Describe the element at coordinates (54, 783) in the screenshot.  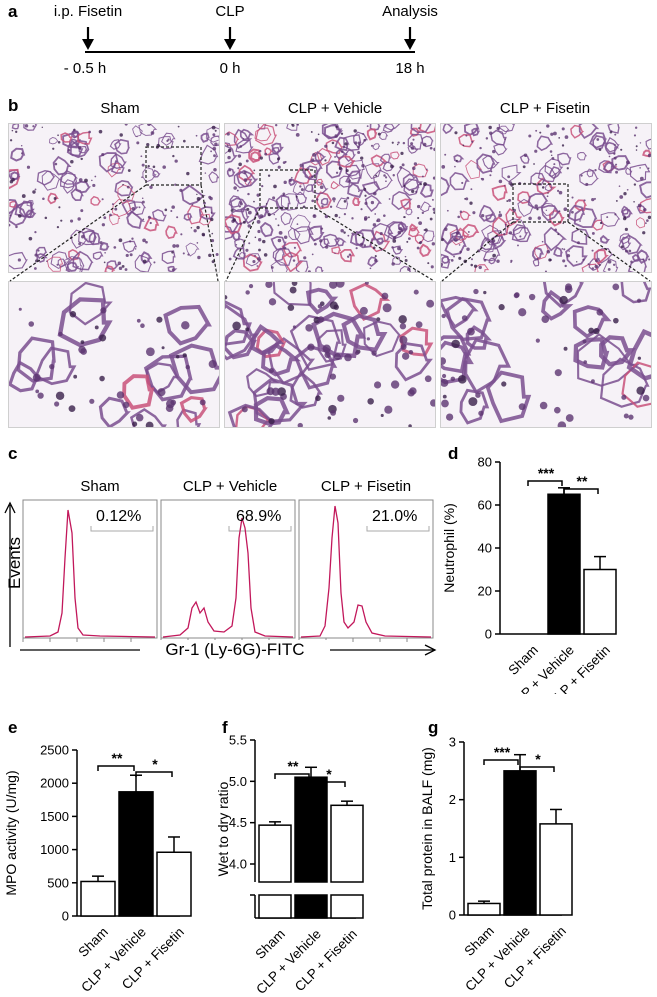
I see `chart-e-ytick-label-4: 2000` at that location.